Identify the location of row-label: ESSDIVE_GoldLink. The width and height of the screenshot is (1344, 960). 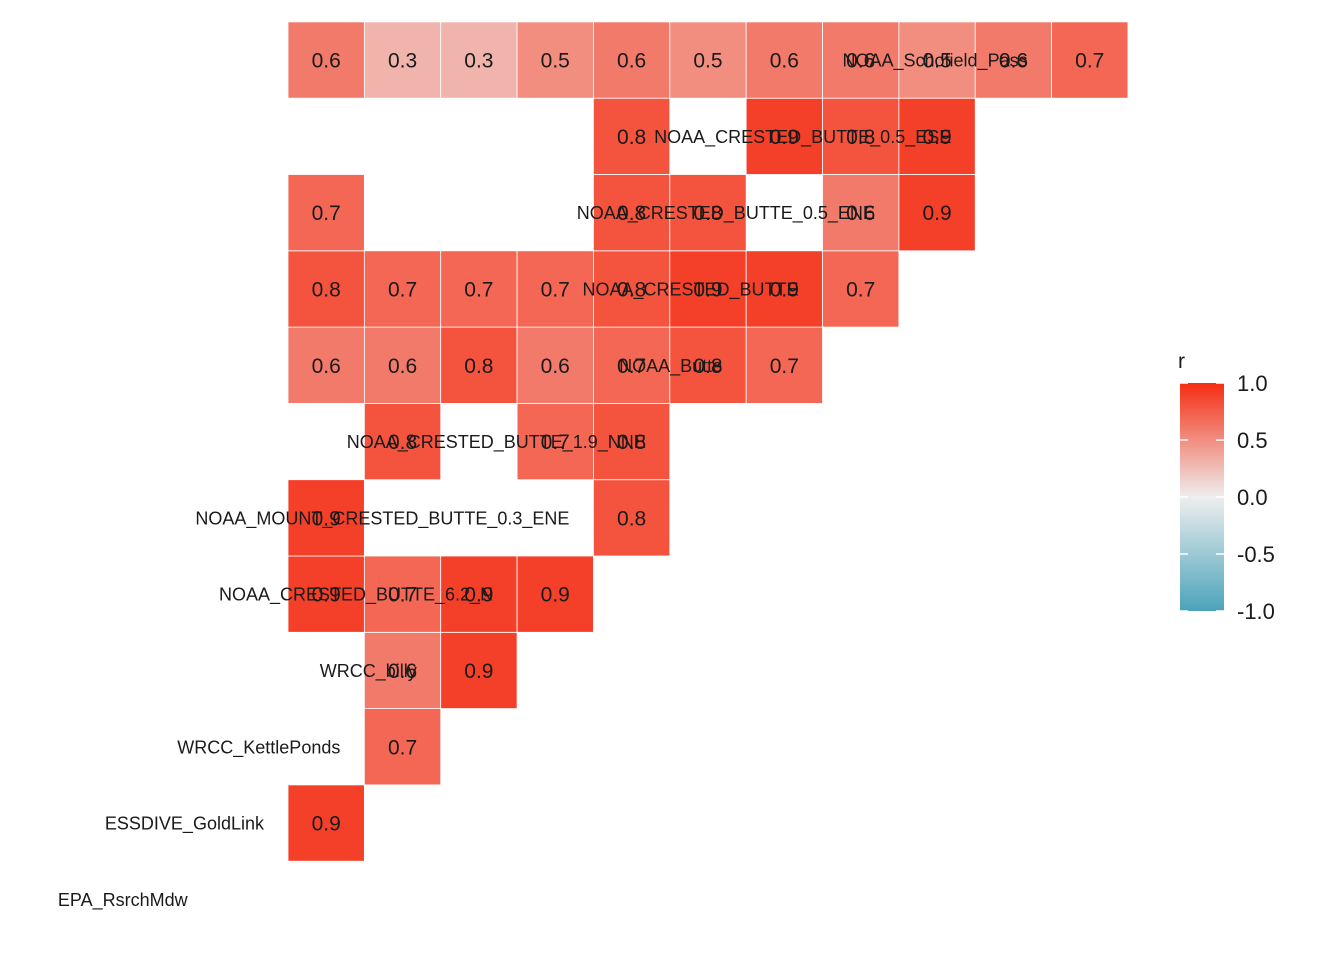
(185, 824).